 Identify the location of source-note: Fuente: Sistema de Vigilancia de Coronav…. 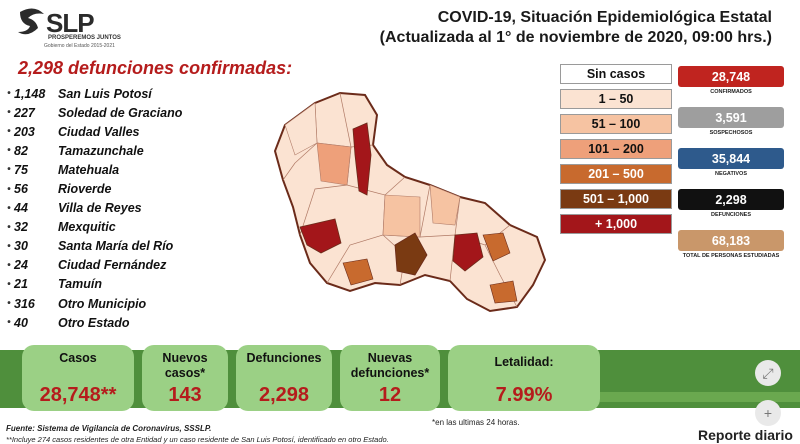
(109, 428).